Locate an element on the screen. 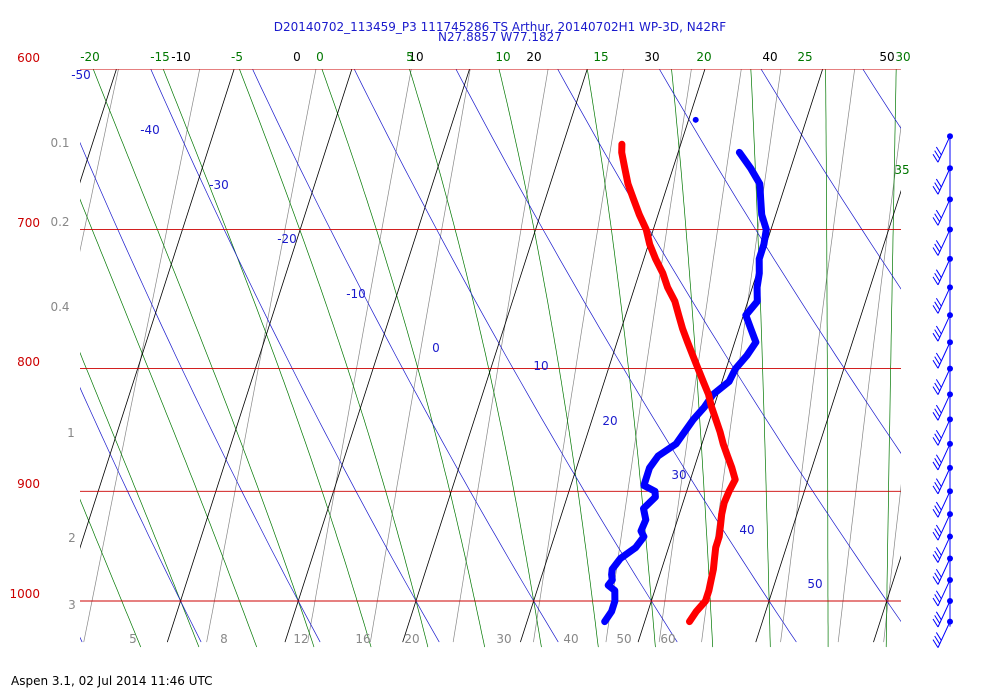  moist-adiabat-label: 25 is located at coordinates (804, 57).